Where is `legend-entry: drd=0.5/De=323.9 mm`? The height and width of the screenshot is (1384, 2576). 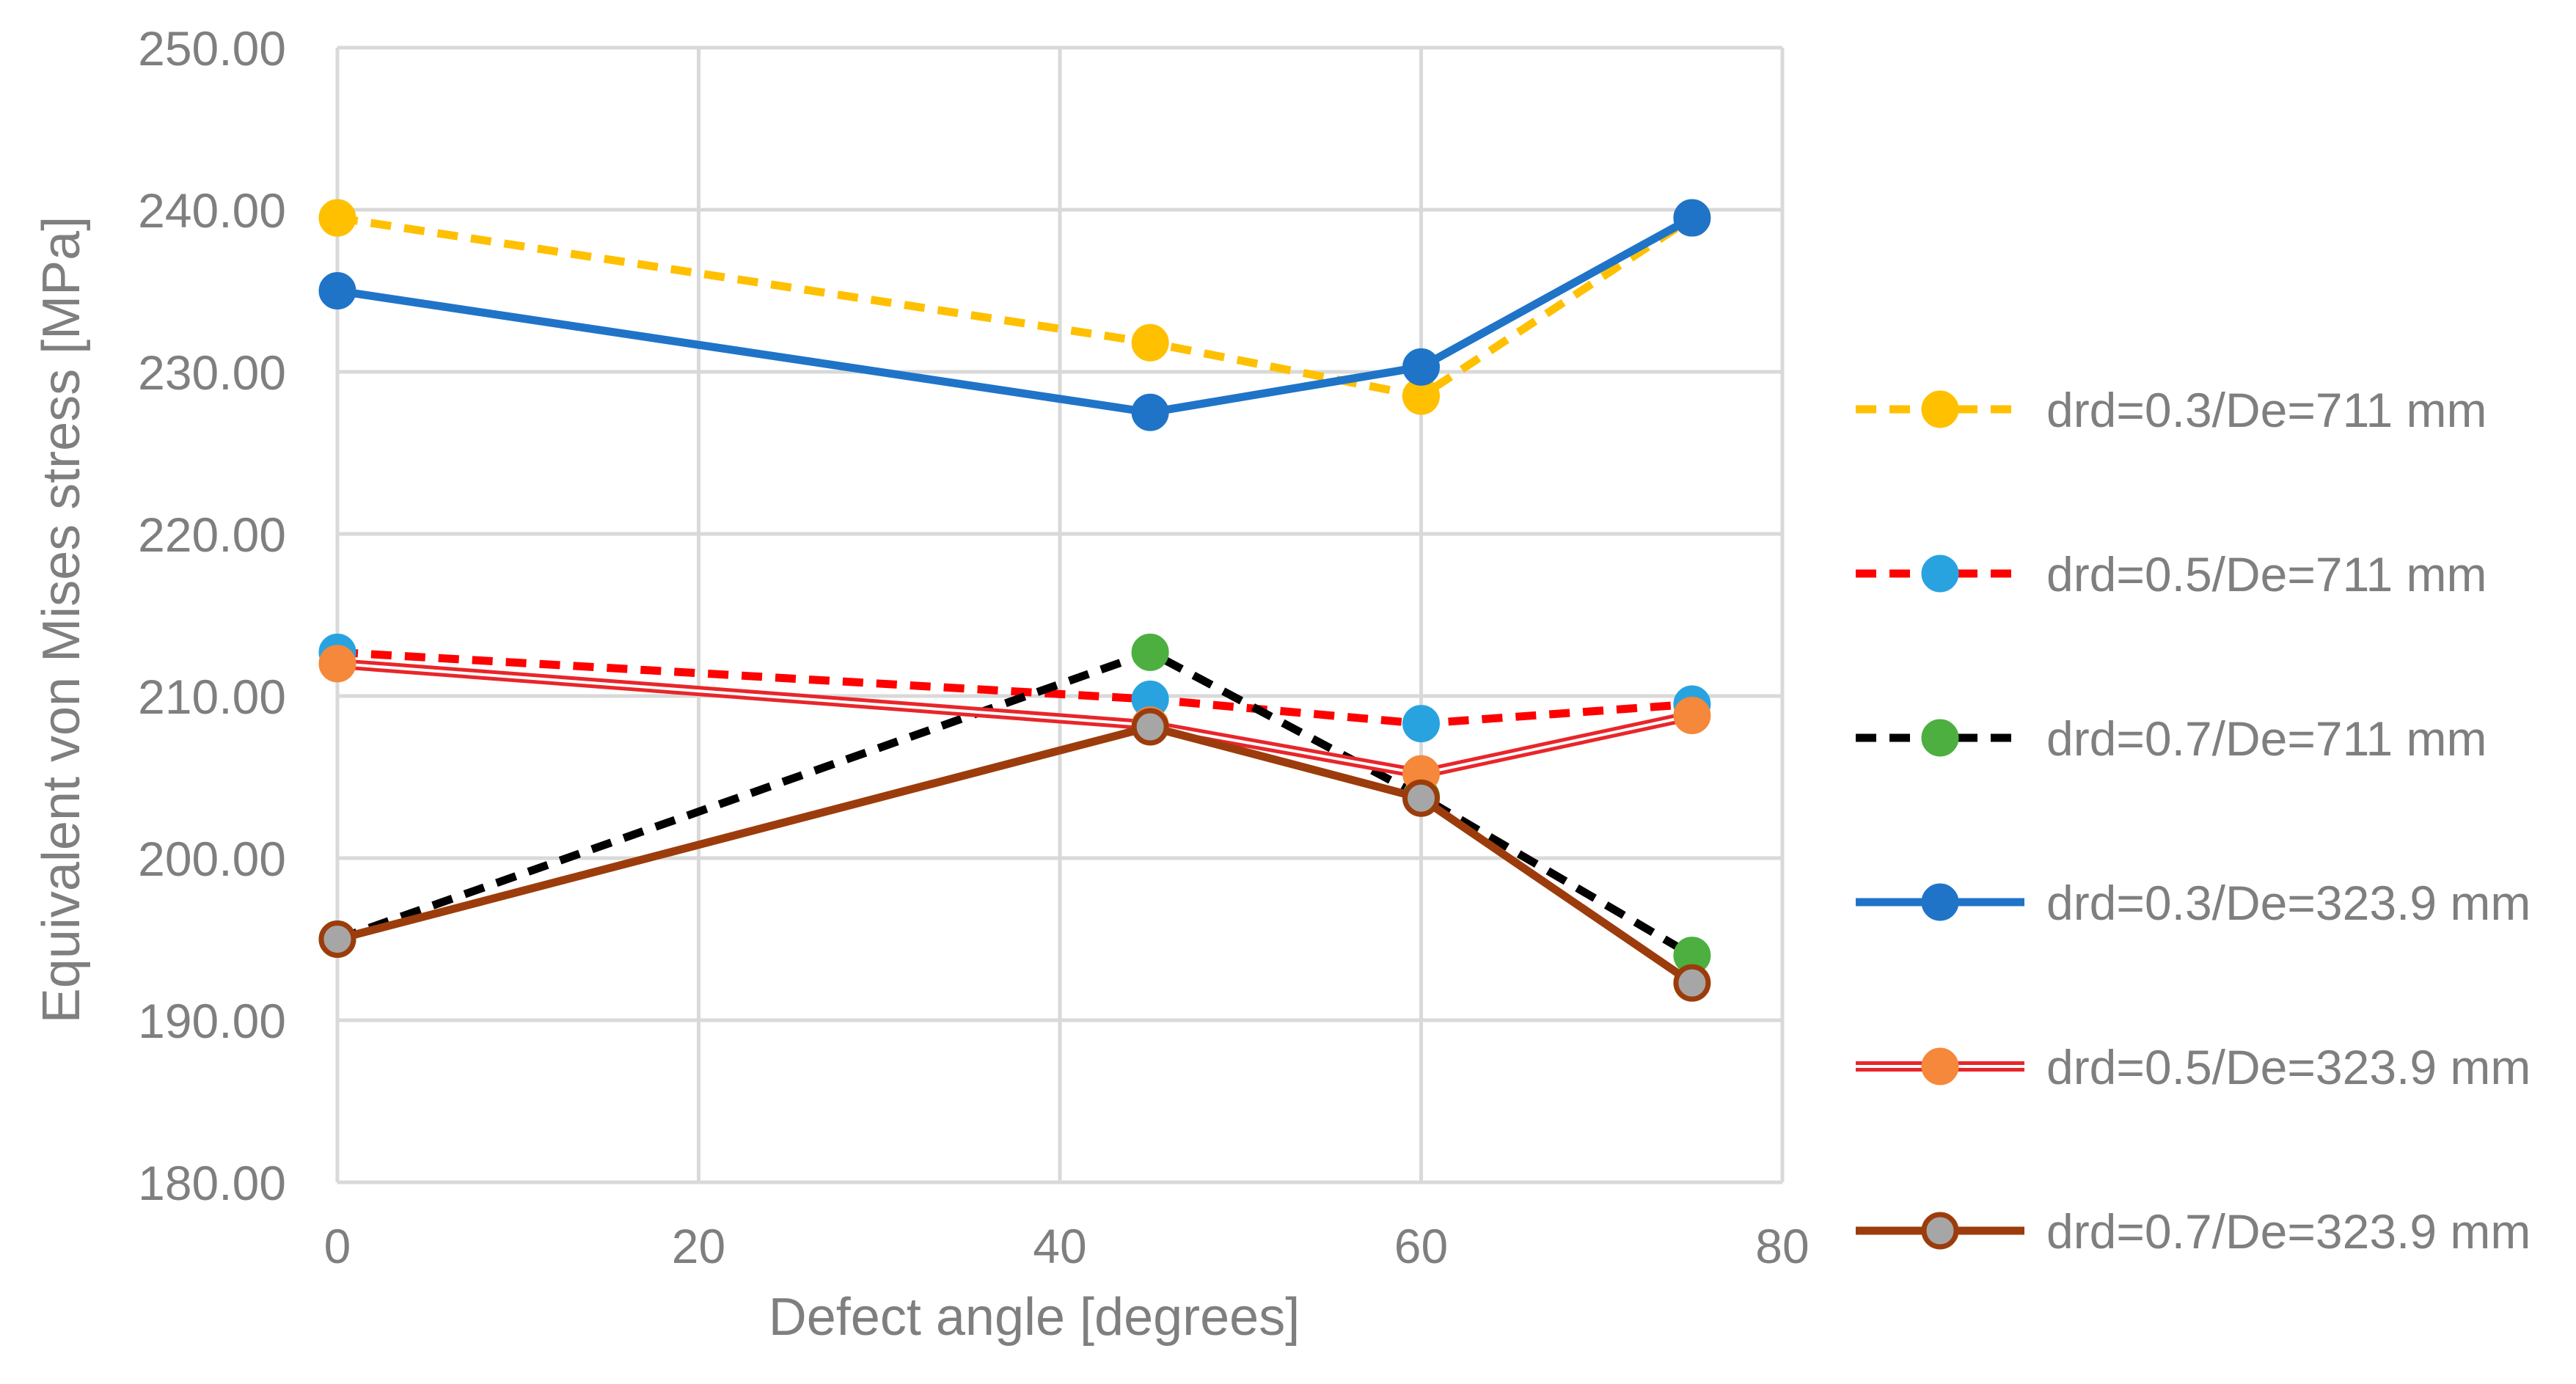 legend-entry: drd=0.5/De=323.9 mm is located at coordinates (2193, 1067).